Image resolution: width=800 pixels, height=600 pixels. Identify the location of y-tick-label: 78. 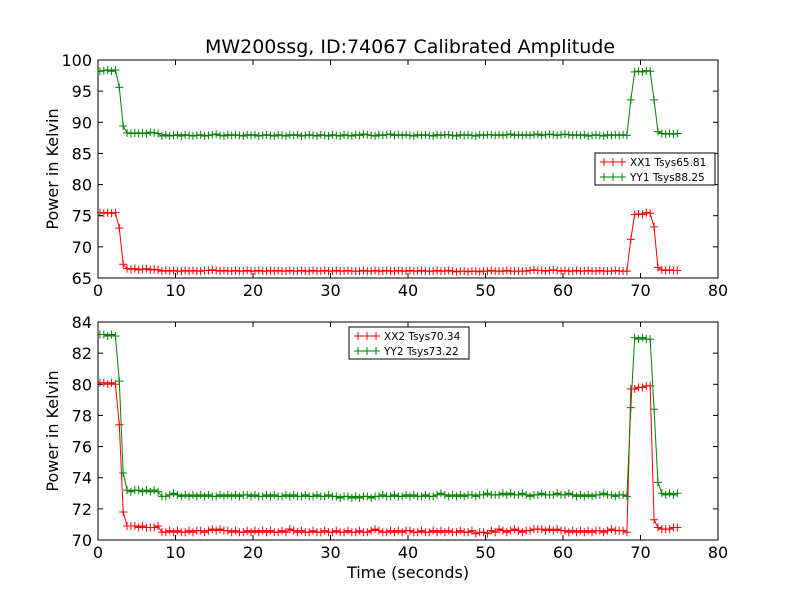
(82, 415).